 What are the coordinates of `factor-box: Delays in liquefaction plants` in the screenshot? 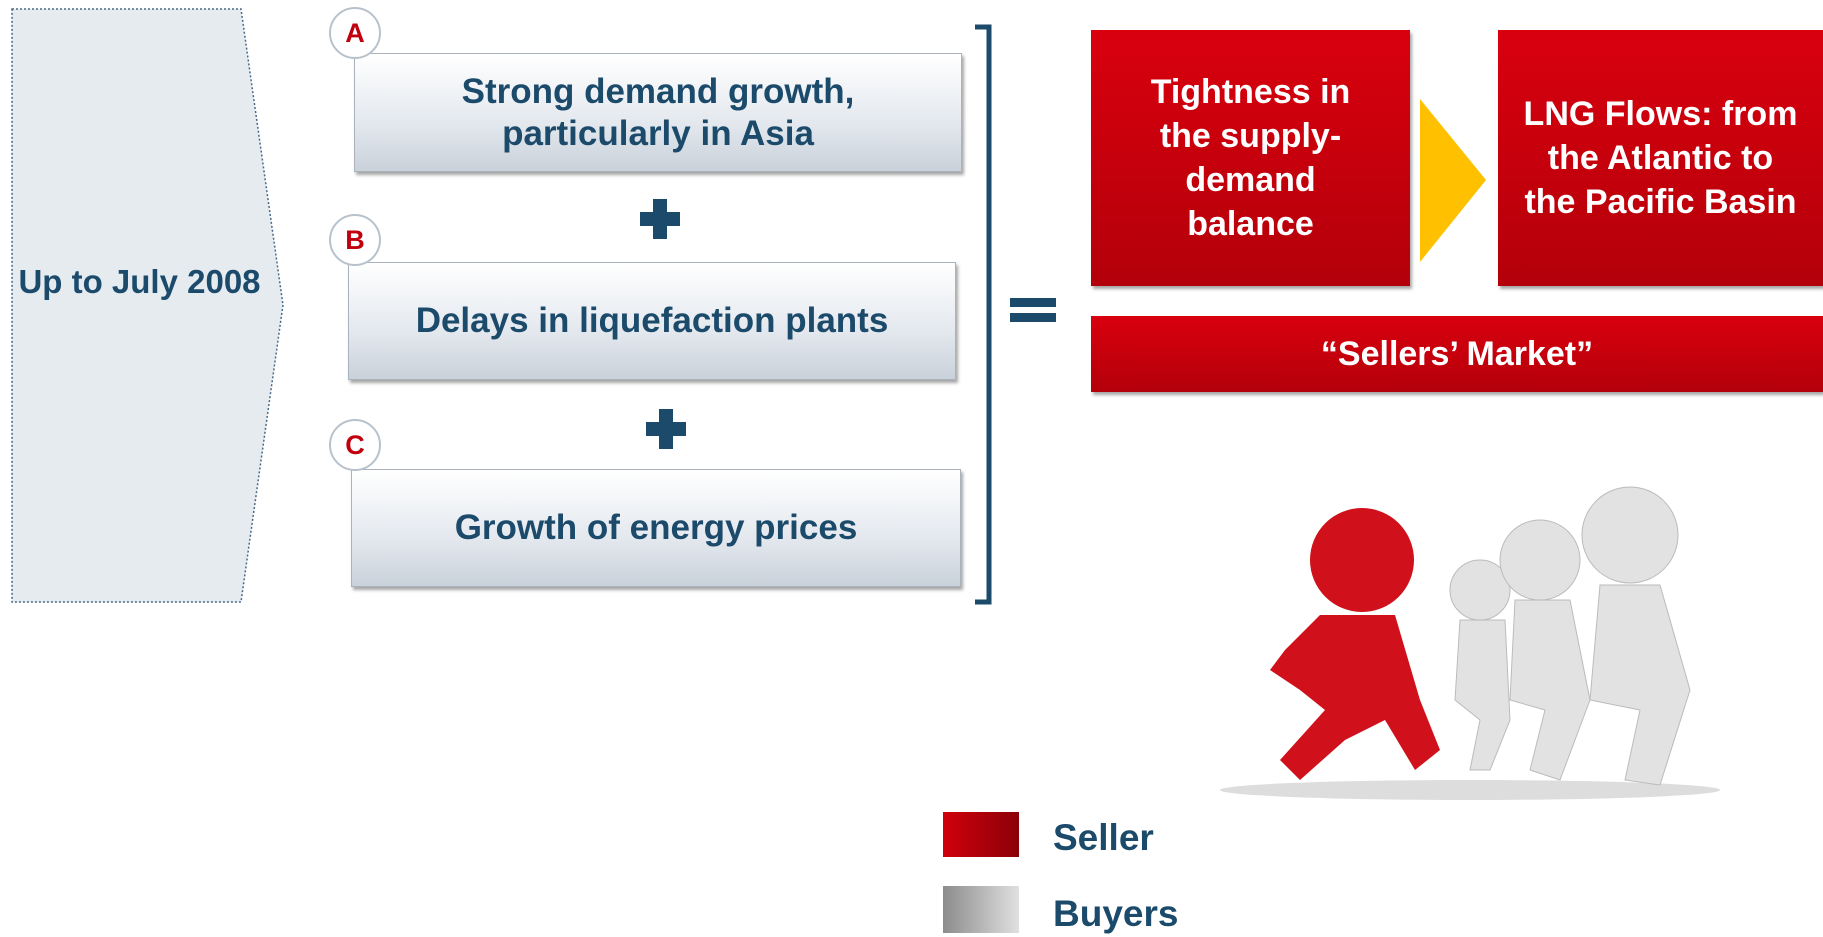 It's located at (652, 321).